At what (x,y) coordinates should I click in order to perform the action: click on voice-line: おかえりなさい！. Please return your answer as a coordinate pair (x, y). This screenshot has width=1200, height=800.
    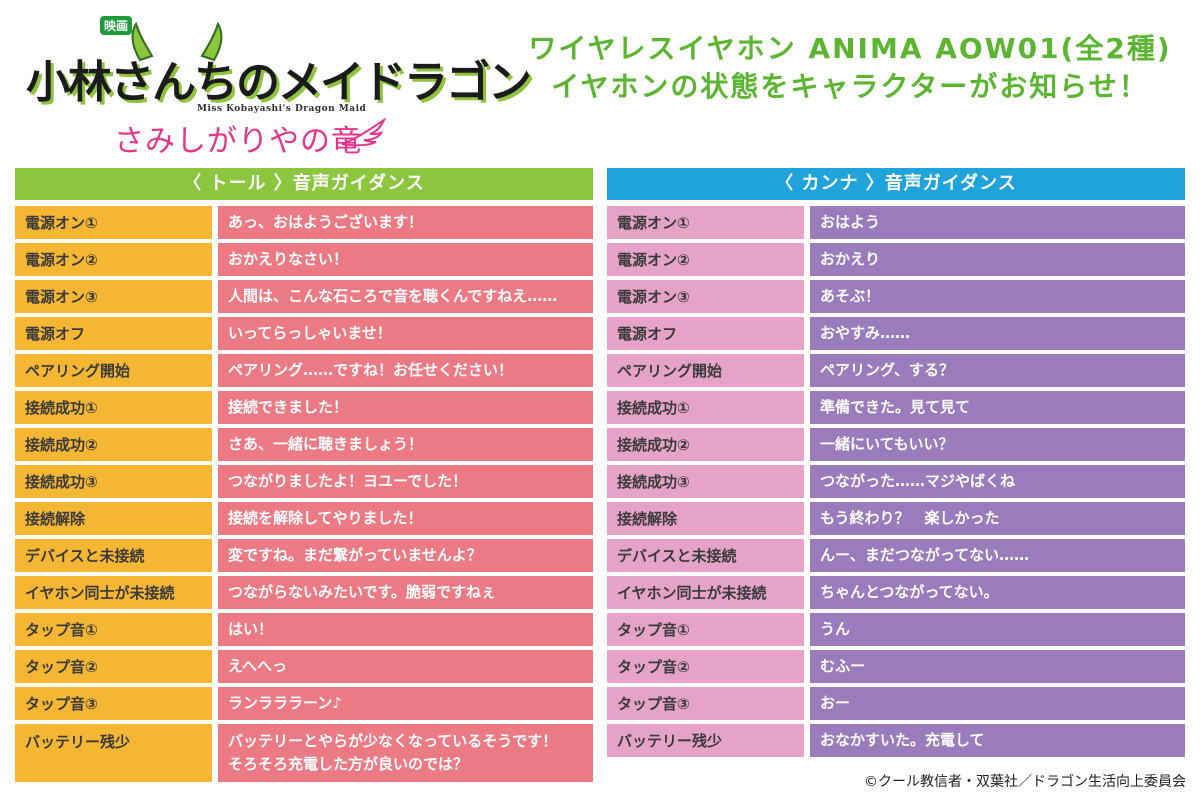
    Looking at the image, I should click on (405, 259).